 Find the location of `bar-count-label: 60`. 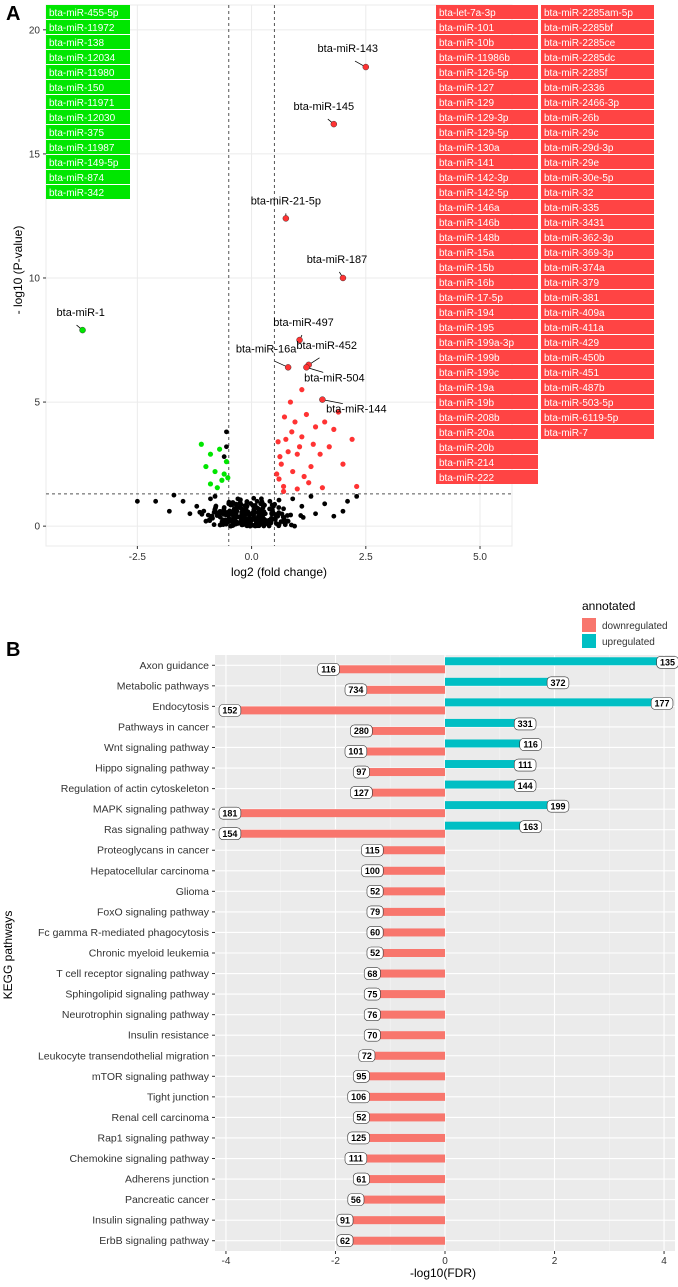

bar-count-label: 60 is located at coordinates (375, 933).